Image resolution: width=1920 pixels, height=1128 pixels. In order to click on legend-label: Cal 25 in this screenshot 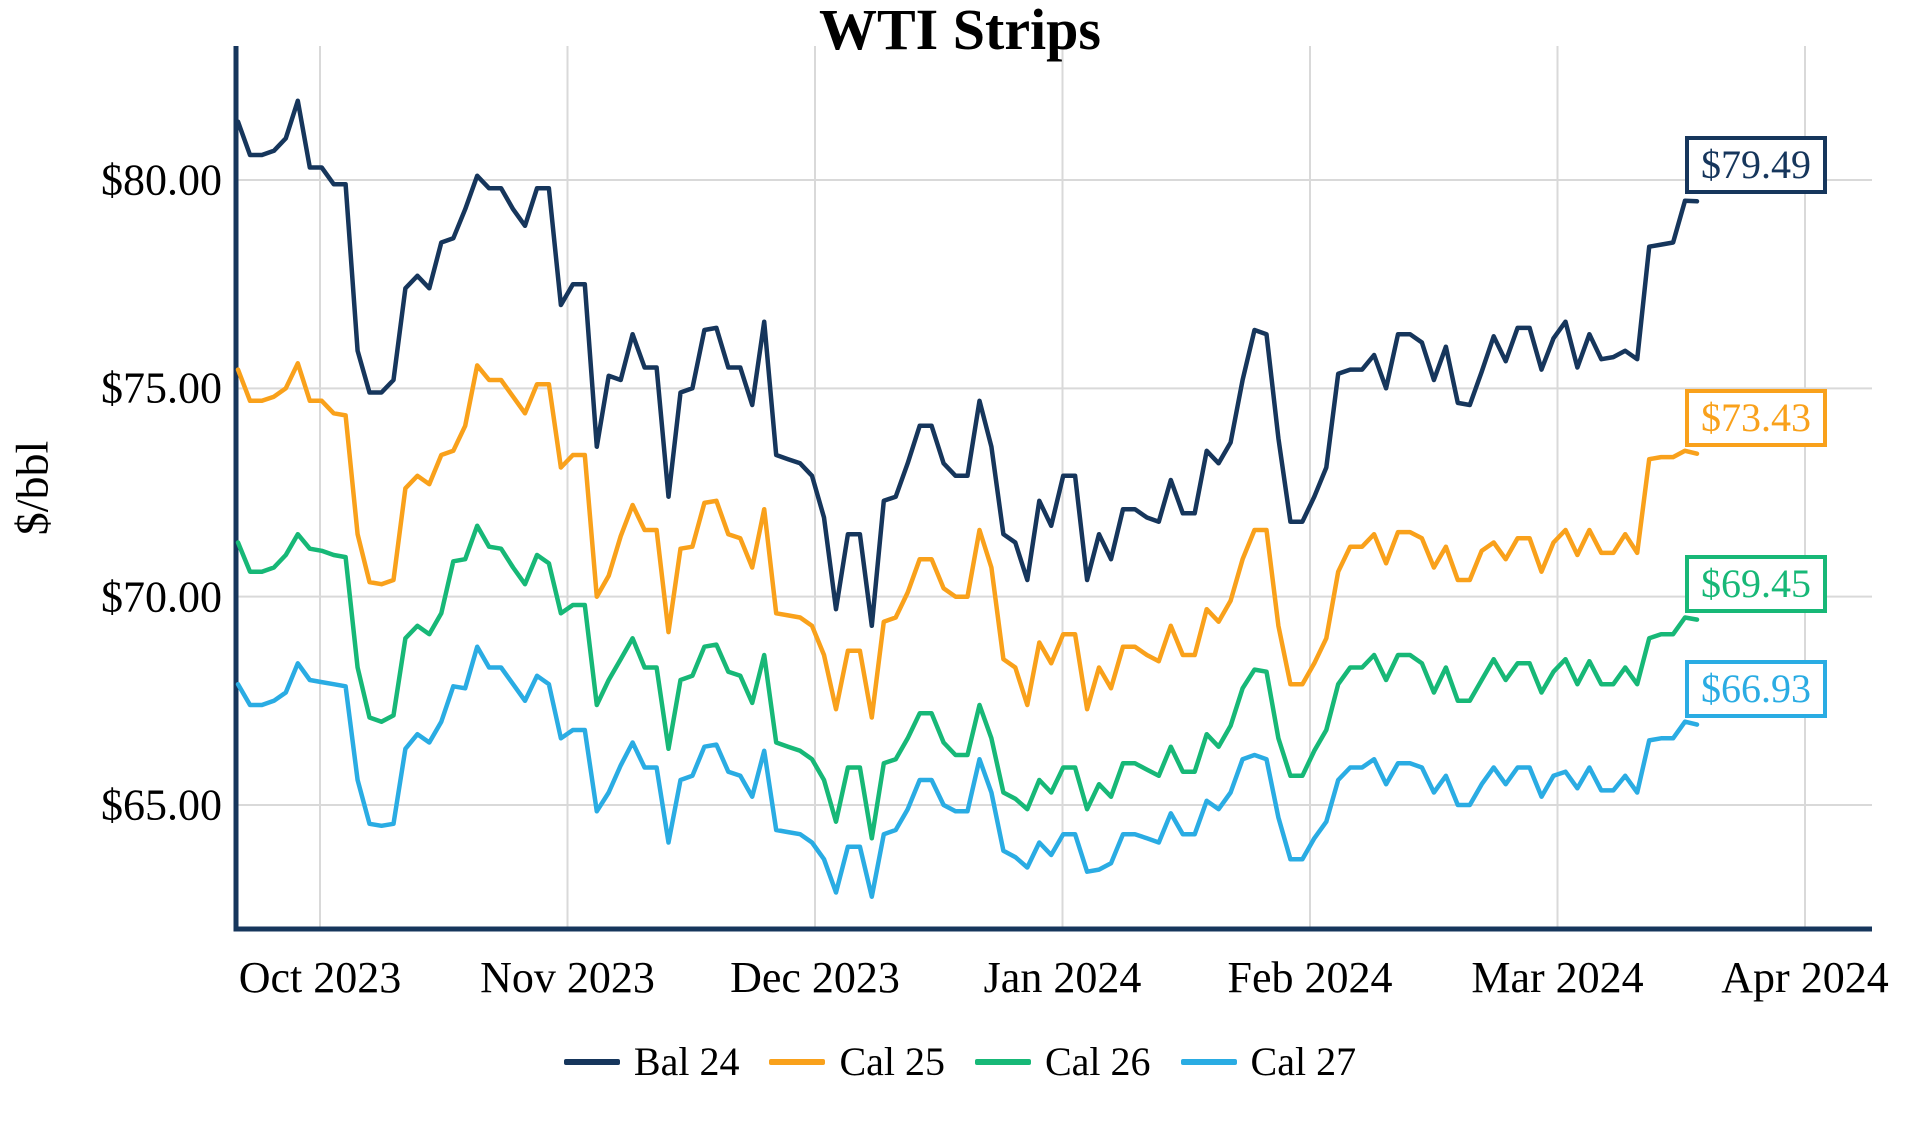, I will do `click(892, 1061)`.